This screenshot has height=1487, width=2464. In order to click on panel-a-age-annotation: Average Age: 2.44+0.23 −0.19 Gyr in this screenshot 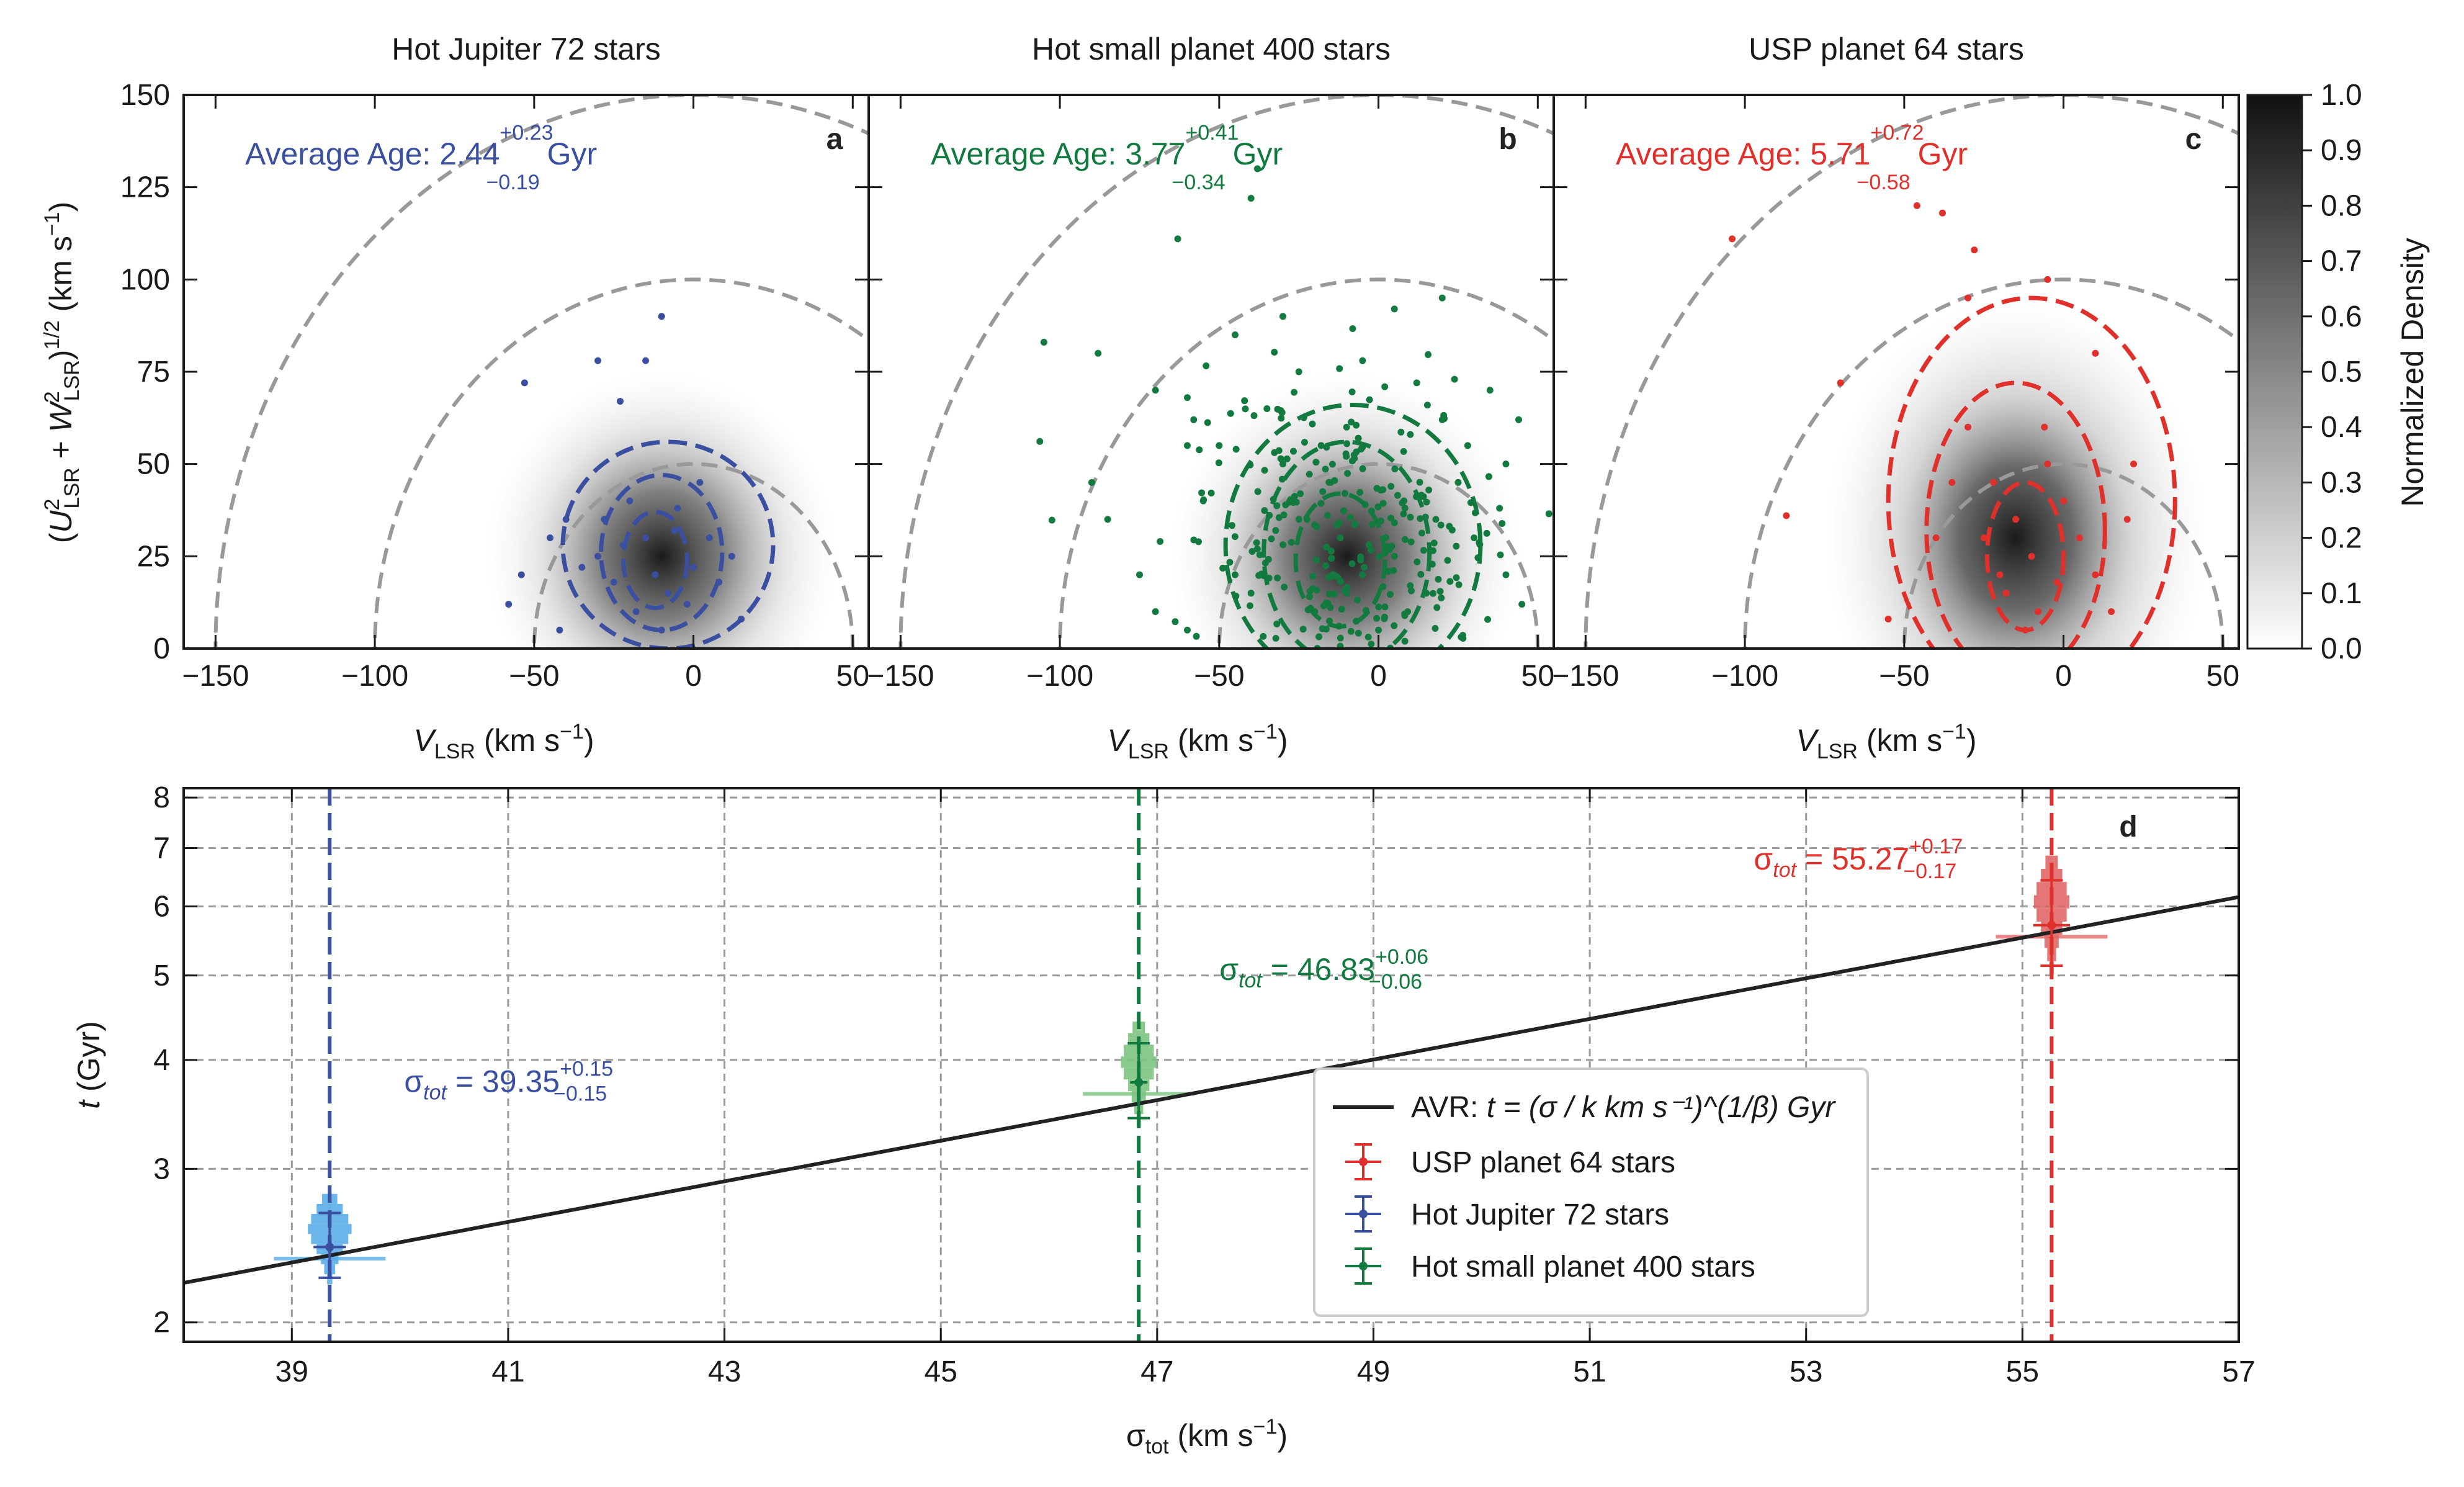, I will do `click(421, 157)`.